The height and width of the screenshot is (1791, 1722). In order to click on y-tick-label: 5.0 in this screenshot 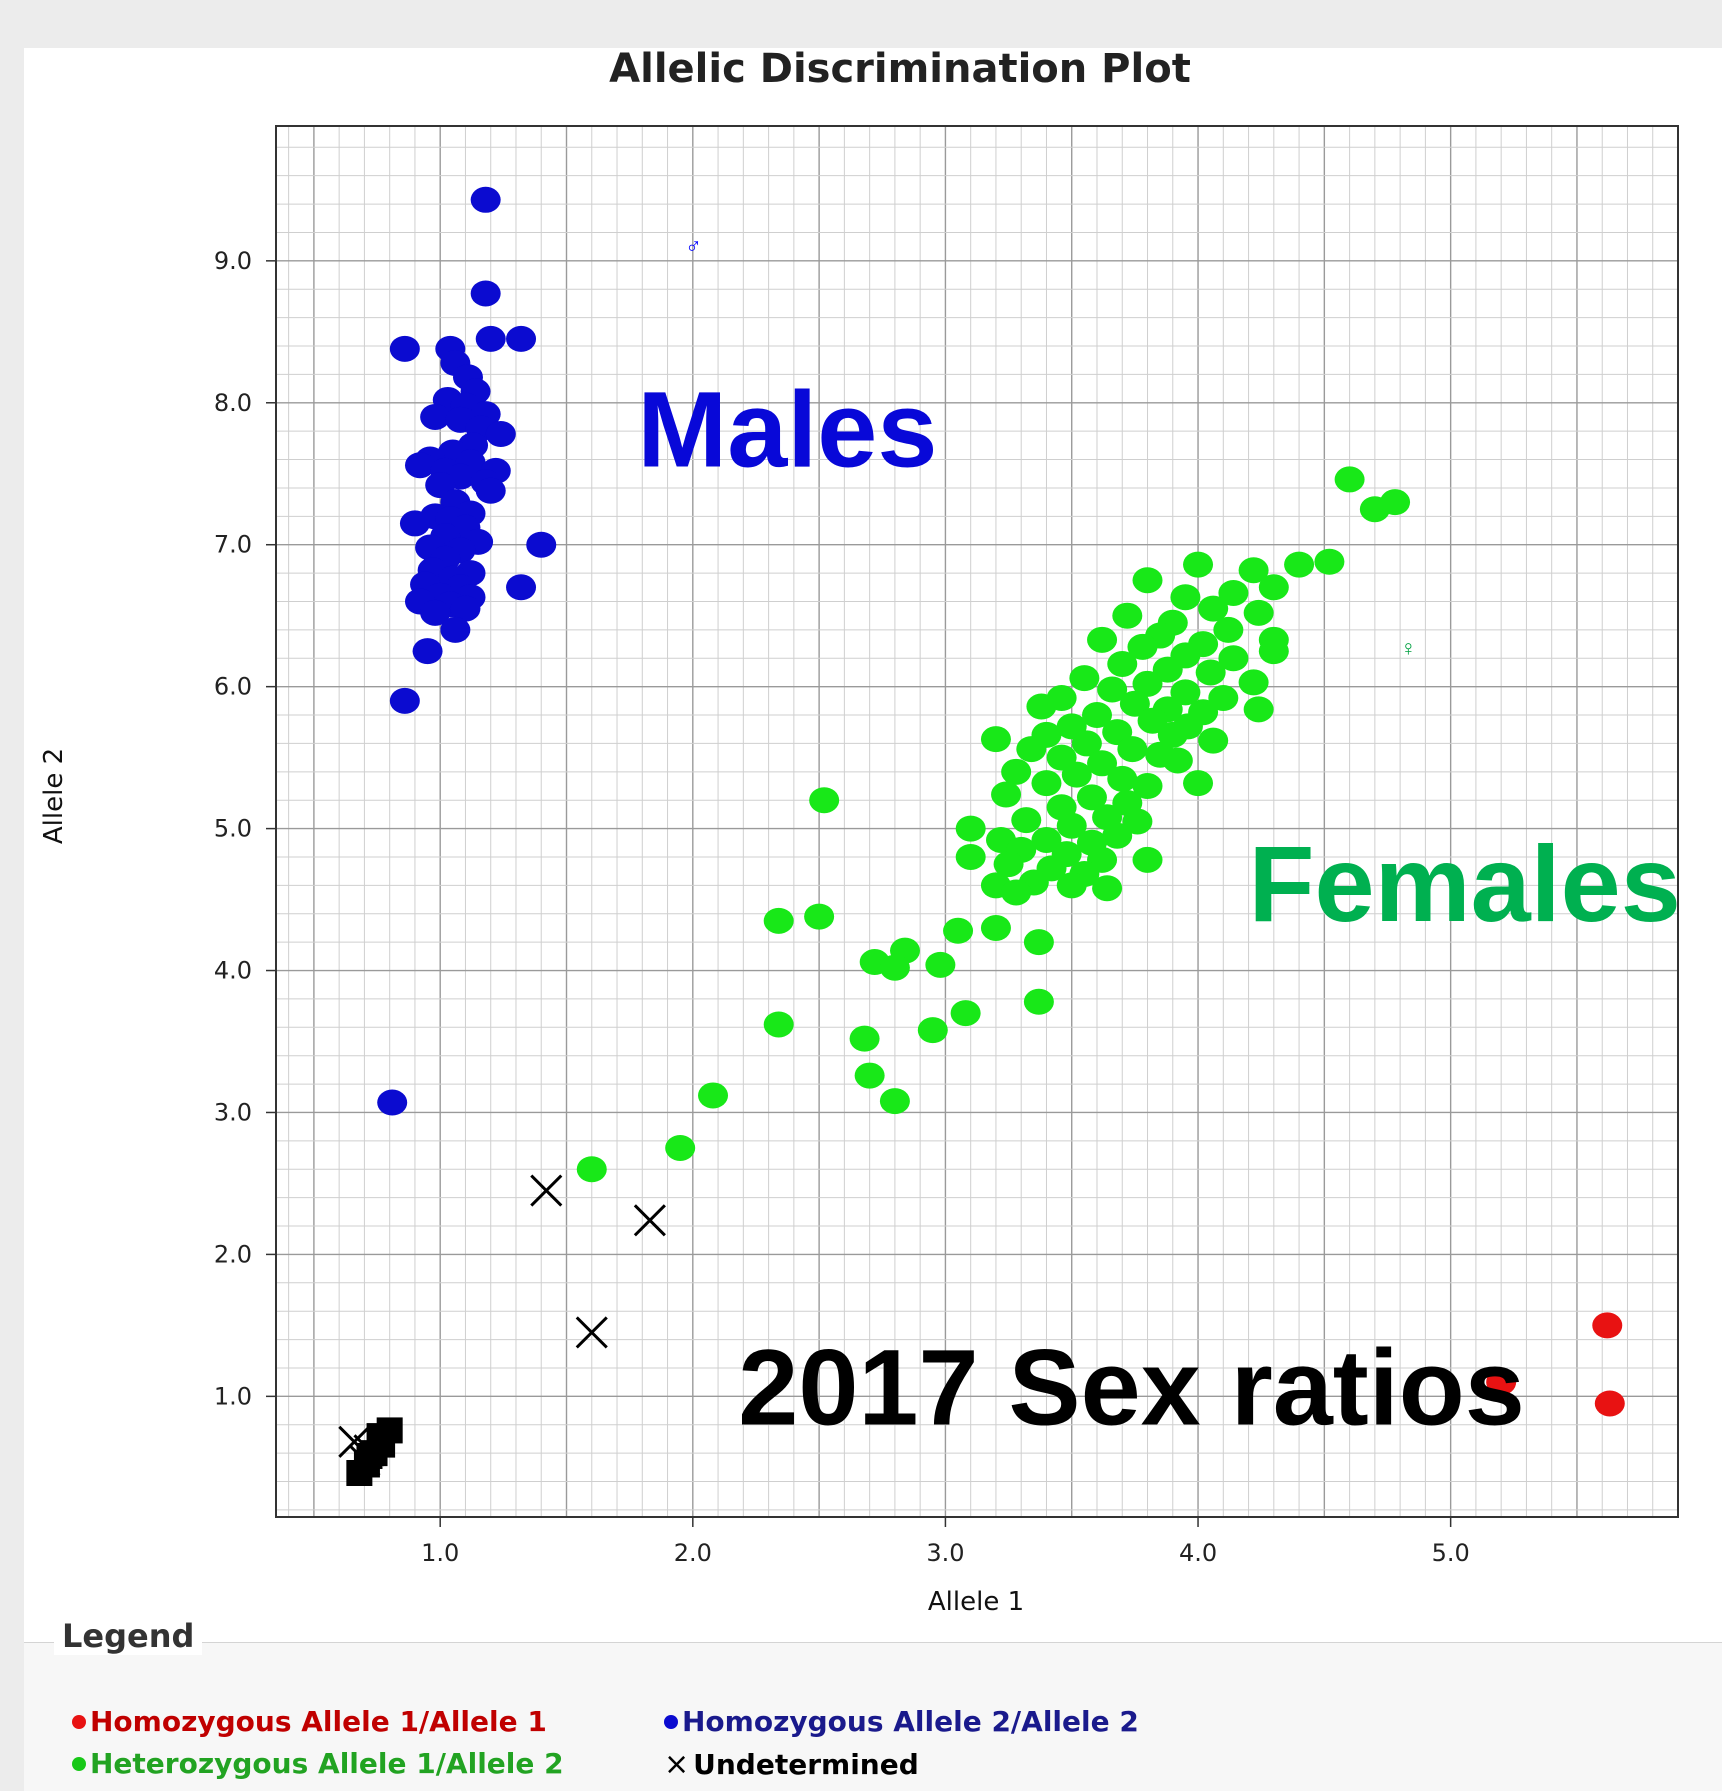, I will do `click(233, 829)`.